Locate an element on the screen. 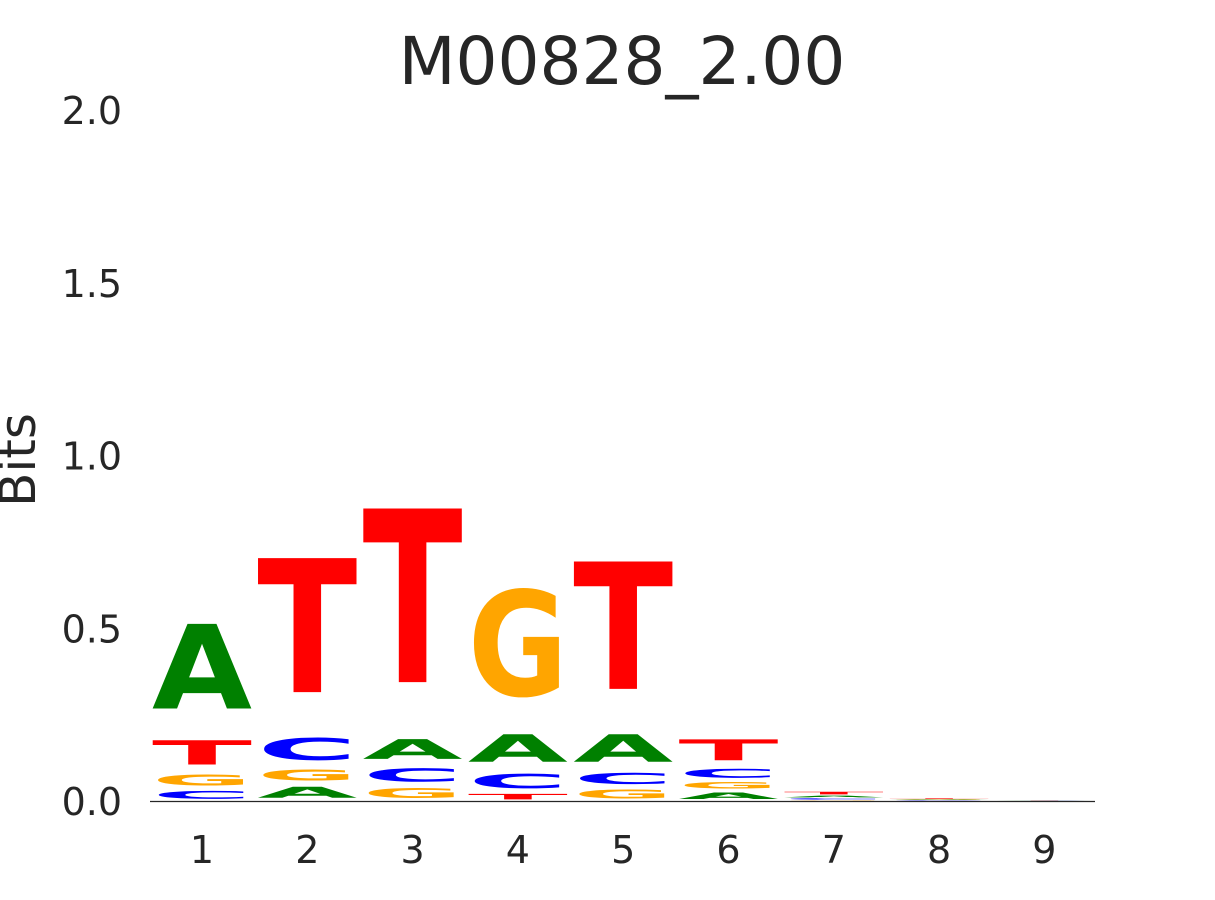  y-axis-label: Bits is located at coordinates (23, 460).